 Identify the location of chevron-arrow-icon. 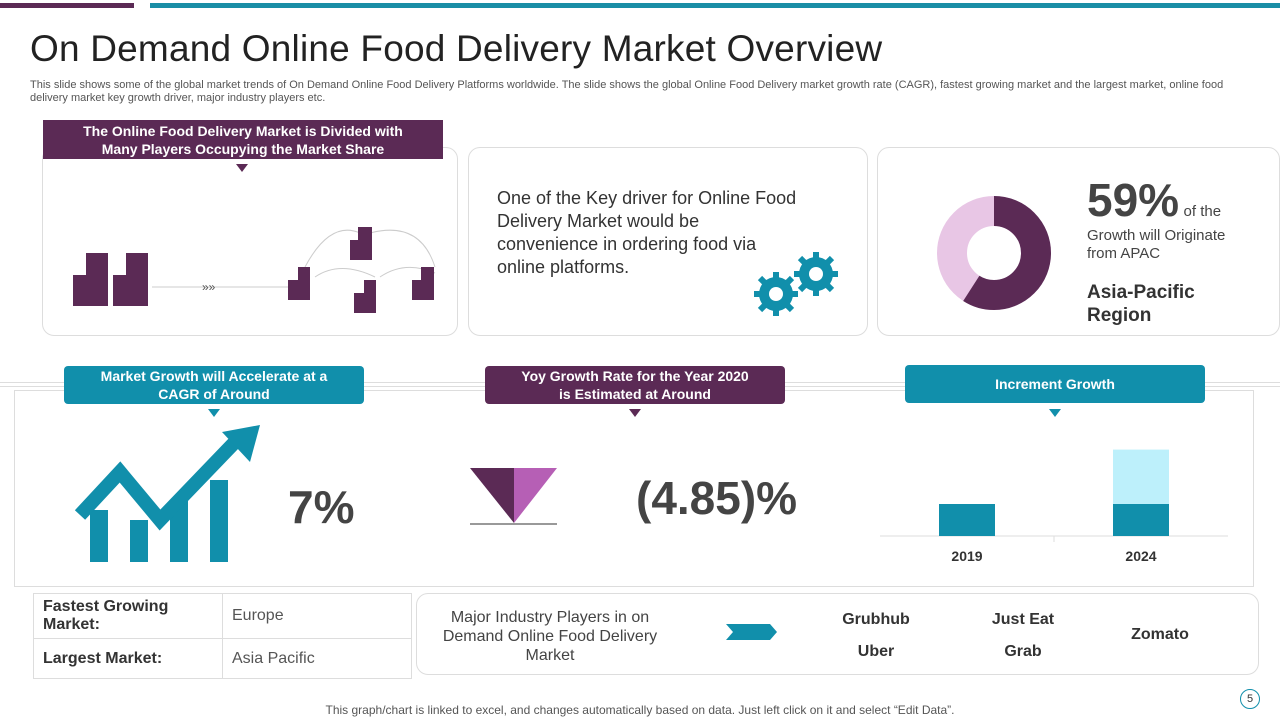
(751, 632).